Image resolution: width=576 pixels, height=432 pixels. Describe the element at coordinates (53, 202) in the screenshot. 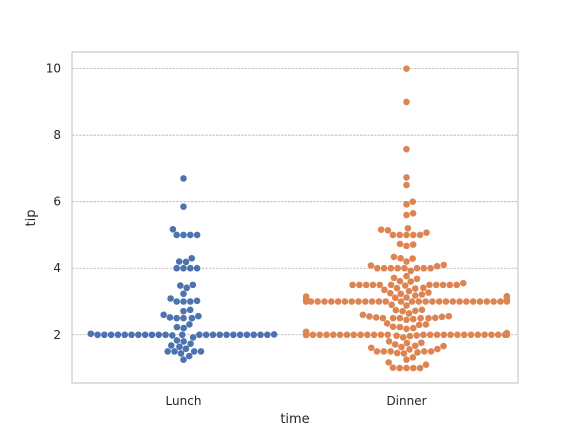

I see `y-tick-labels: 2 4 6 8 10` at that location.